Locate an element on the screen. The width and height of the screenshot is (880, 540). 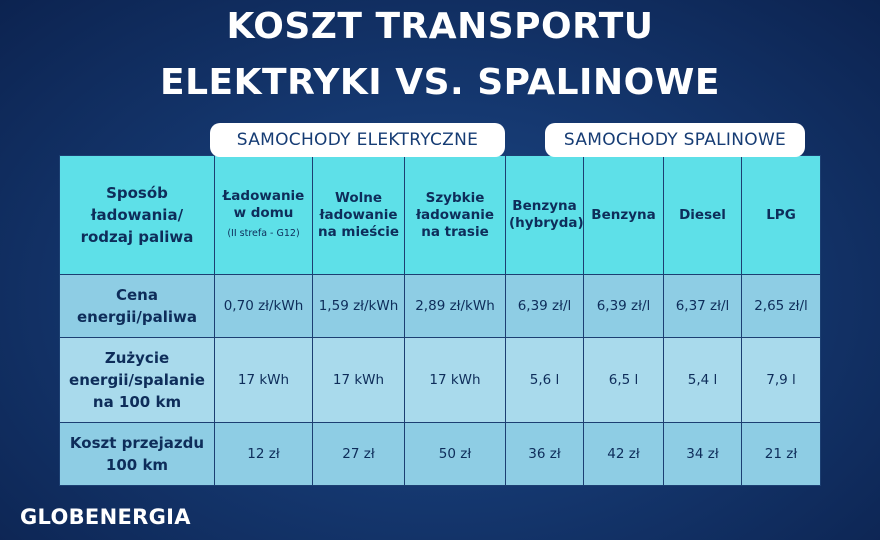
table-cell: 21 zł is located at coordinates (781, 454).